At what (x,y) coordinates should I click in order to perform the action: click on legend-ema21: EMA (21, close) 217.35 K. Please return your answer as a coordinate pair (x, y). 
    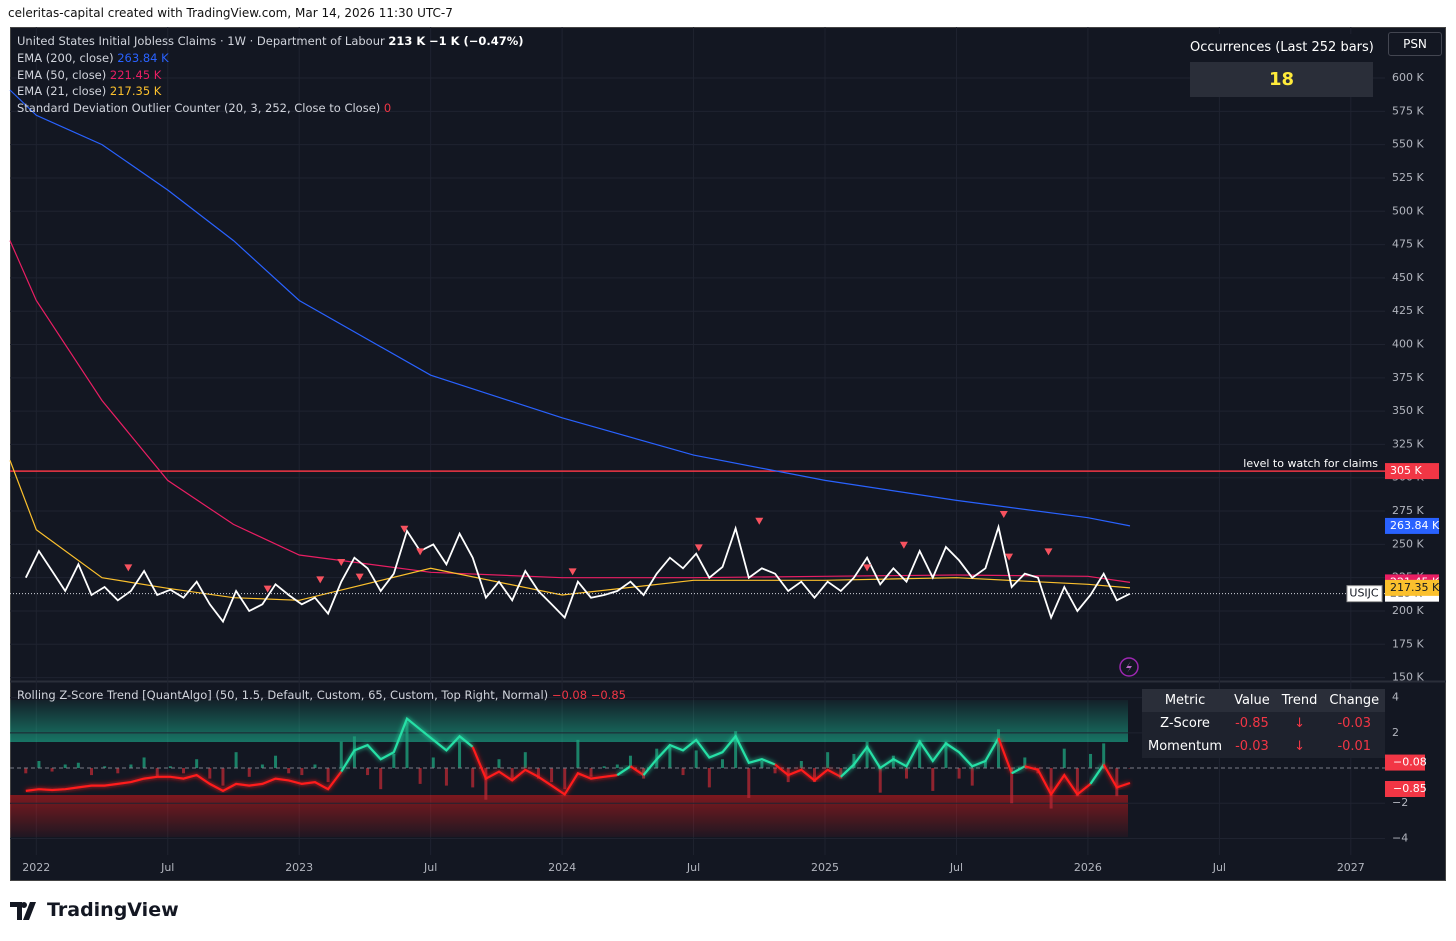
    Looking at the image, I should click on (89, 91).